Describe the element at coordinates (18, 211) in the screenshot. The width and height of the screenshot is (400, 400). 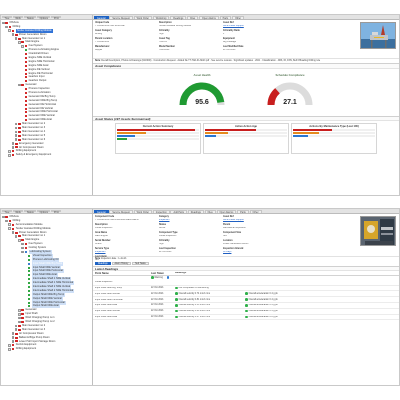
I see `tree-toolbar-tab: Work` at that location.